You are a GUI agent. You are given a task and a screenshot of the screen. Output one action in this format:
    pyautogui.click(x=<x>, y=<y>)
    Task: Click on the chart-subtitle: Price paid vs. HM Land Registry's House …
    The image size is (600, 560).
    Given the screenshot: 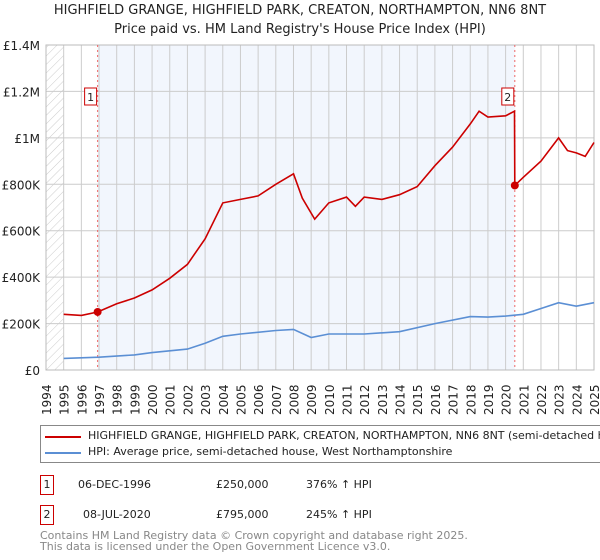 What is the action you would take?
    pyautogui.click(x=300, y=29)
    